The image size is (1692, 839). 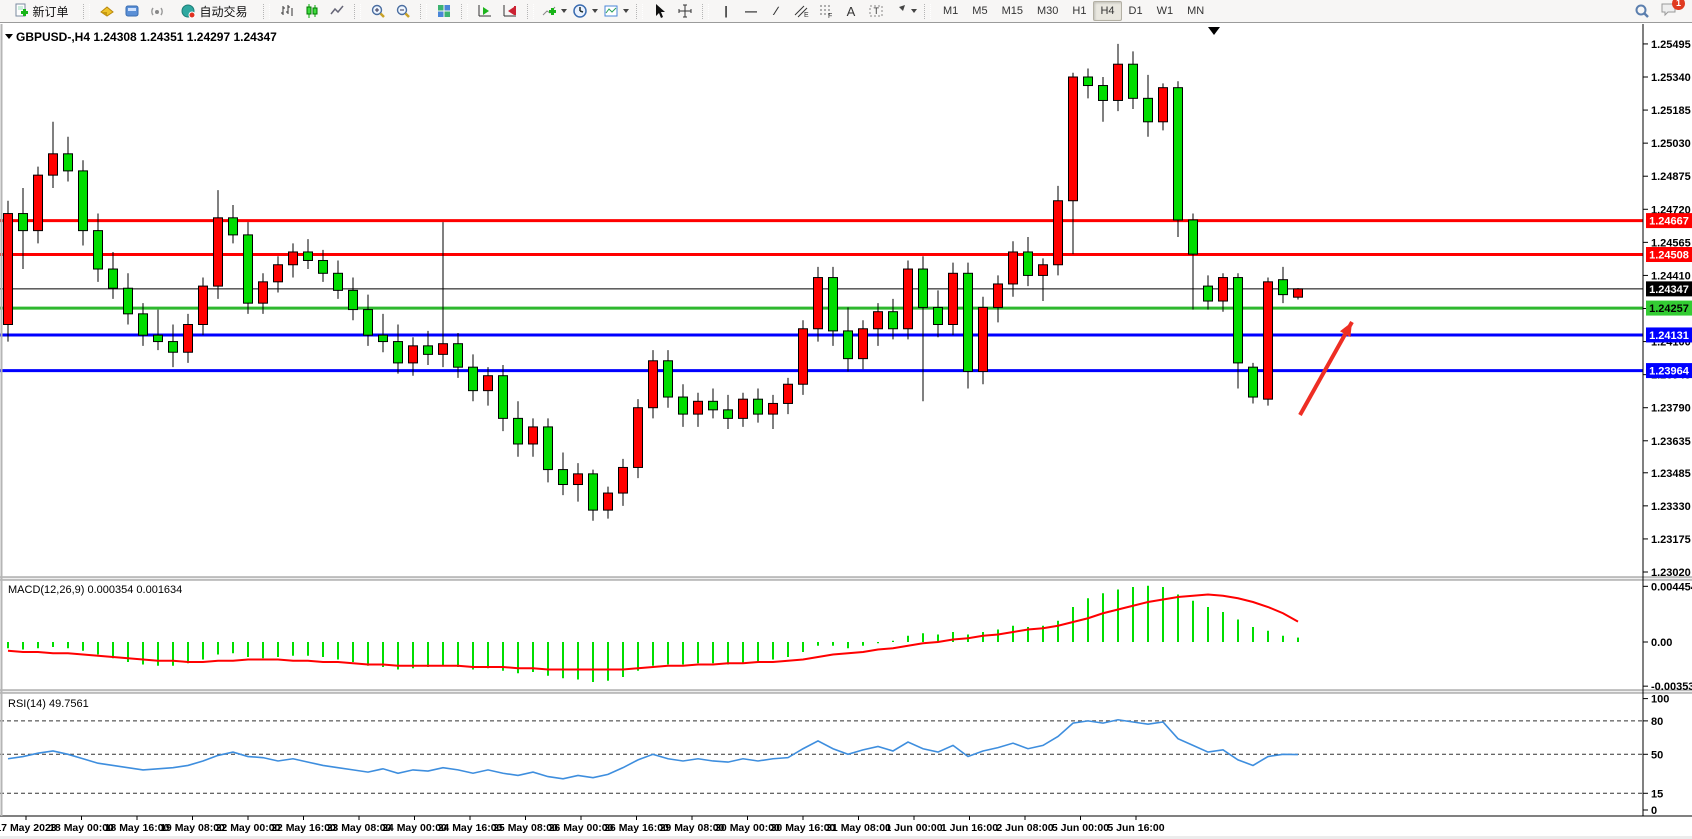 What do you see at coordinates (9, 36) in the screenshot?
I see `chart-title-collapse-icon` at bounding box center [9, 36].